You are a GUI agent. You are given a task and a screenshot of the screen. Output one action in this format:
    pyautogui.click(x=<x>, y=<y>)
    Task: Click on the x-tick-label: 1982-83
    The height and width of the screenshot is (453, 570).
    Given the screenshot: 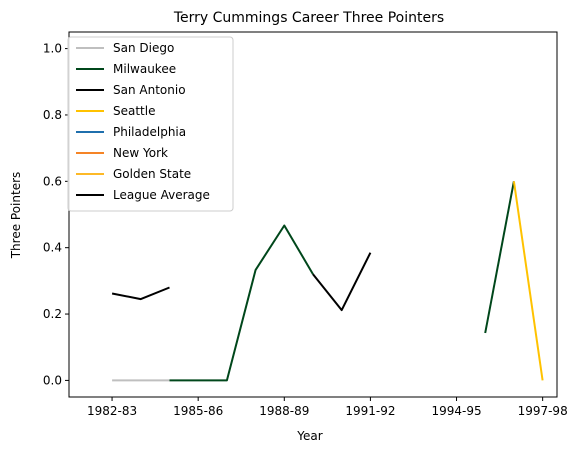 What is the action you would take?
    pyautogui.click(x=112, y=411)
    